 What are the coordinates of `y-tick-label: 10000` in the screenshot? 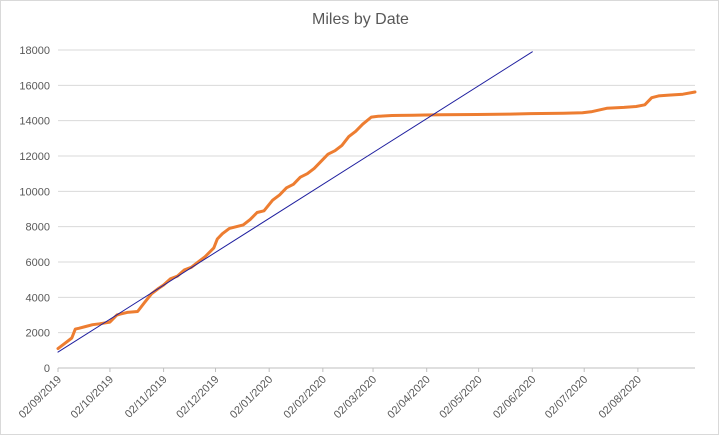 It's located at (34, 192).